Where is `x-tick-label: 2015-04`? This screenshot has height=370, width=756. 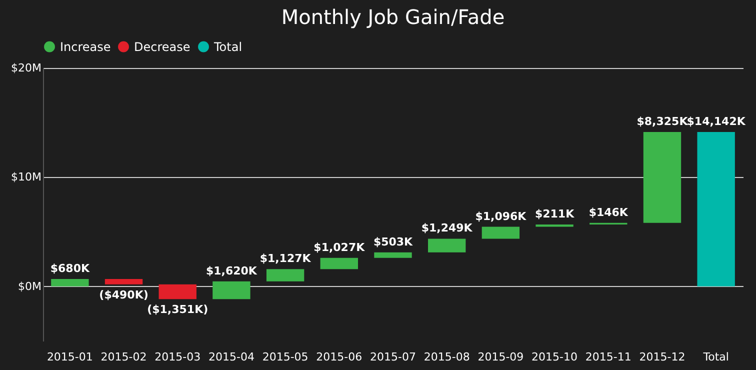
x-tick-label: 2015-04 is located at coordinates (231, 357).